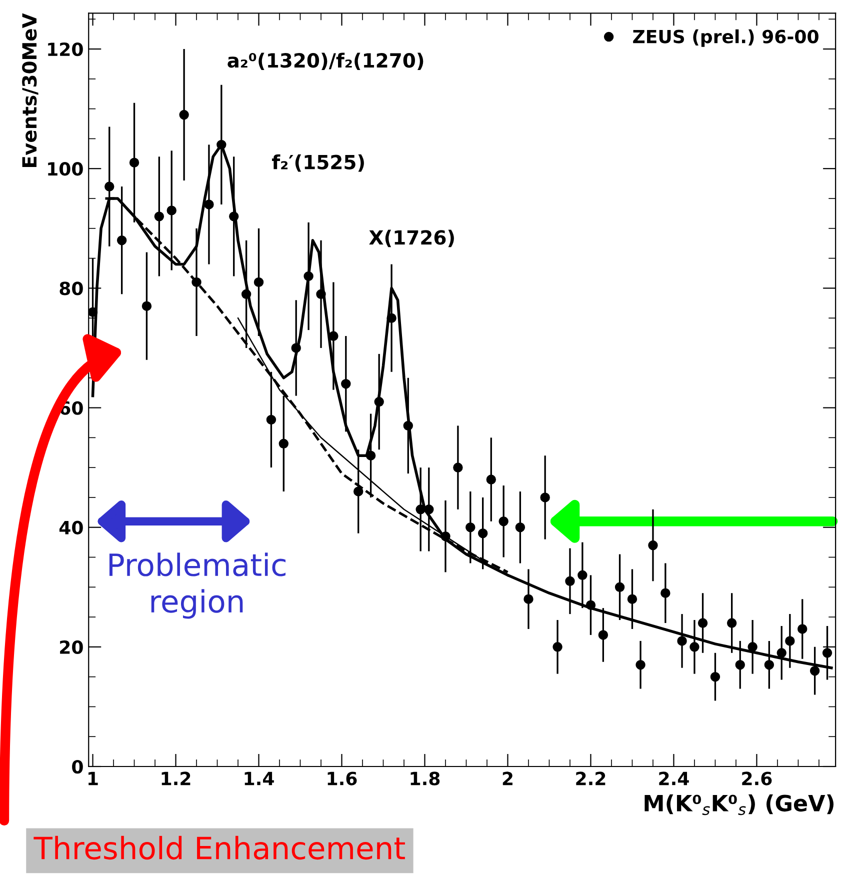 The height and width of the screenshot is (876, 844). What do you see at coordinates (176, 779) in the screenshot?
I see `x-tick-label: 1.2` at bounding box center [176, 779].